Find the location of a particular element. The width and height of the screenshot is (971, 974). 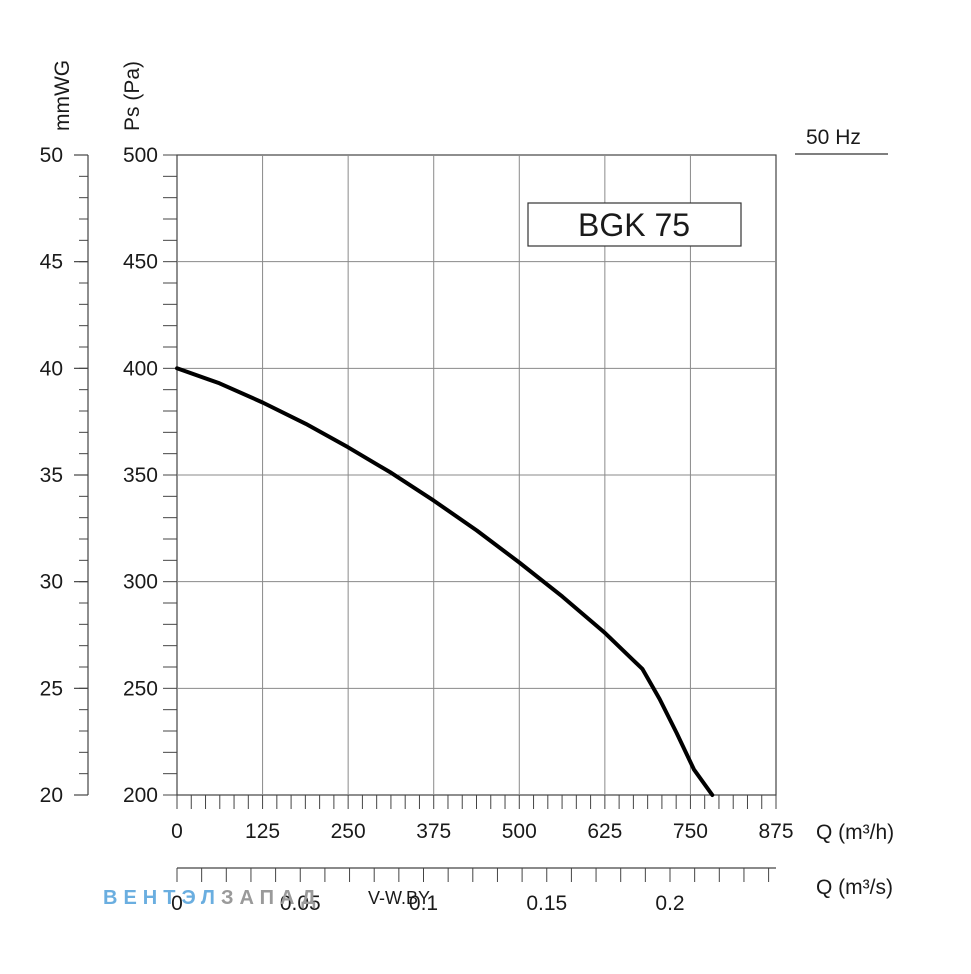

y-tick-label: 300 is located at coordinates (140, 582).